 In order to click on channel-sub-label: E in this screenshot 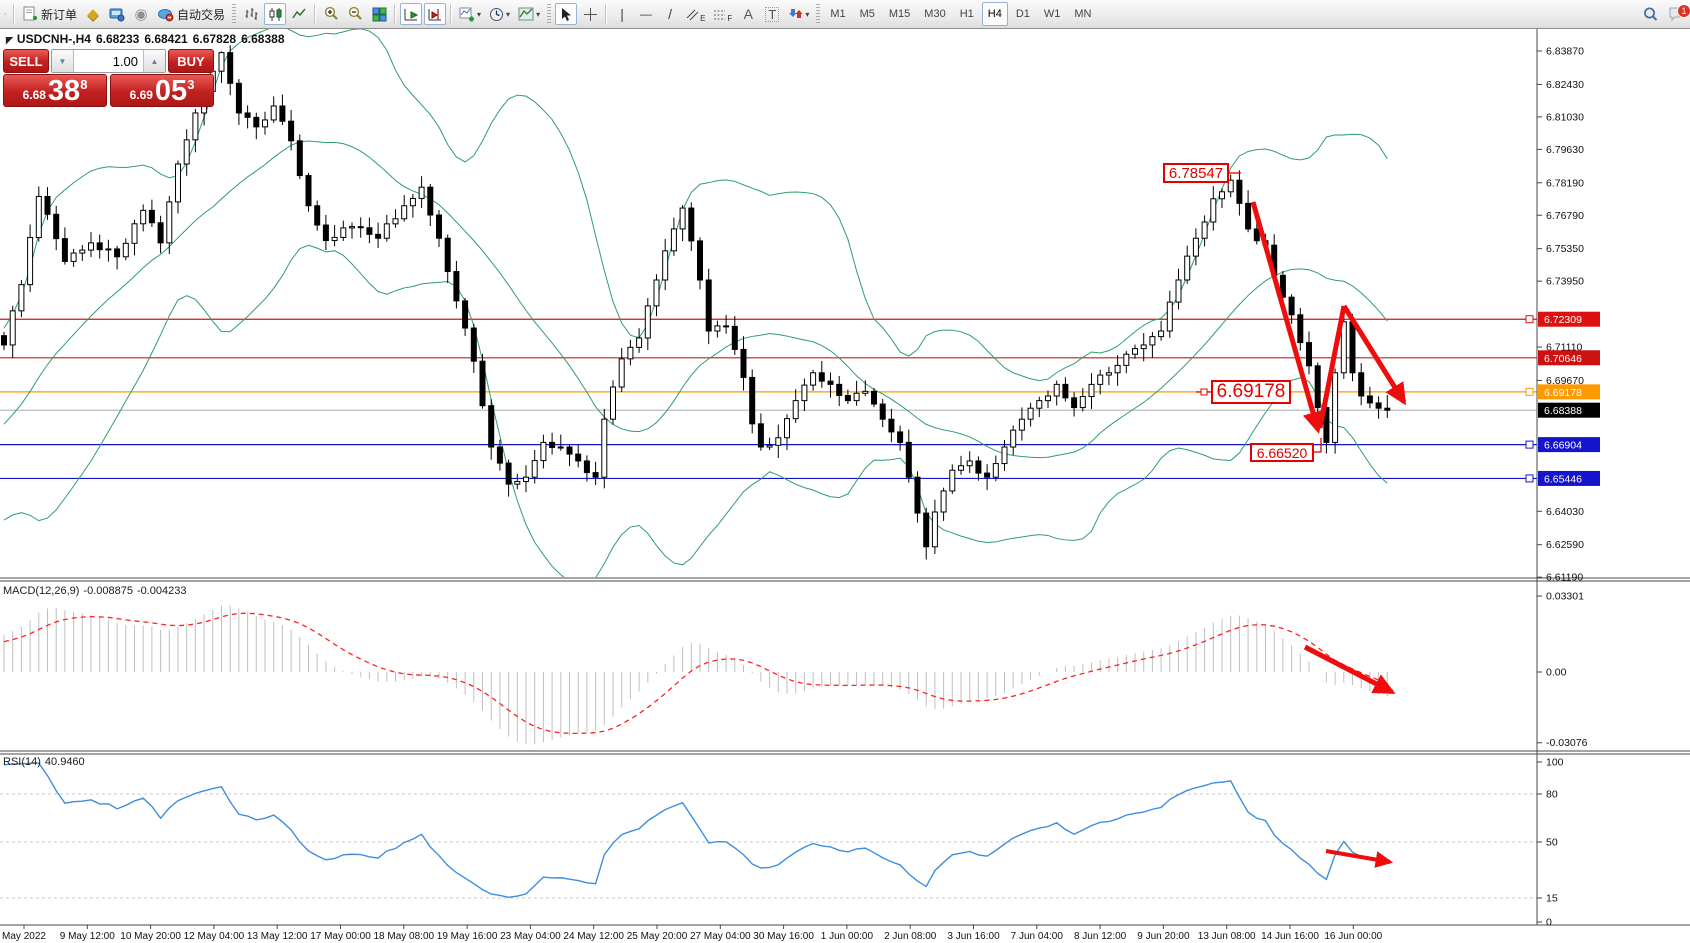, I will do `click(703, 18)`.